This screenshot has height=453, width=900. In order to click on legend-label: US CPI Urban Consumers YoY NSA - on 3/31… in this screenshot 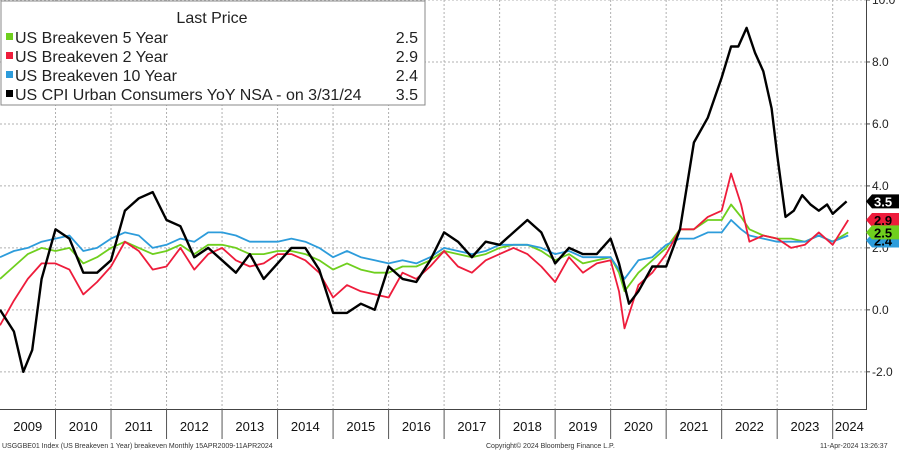, I will do `click(188, 95)`.